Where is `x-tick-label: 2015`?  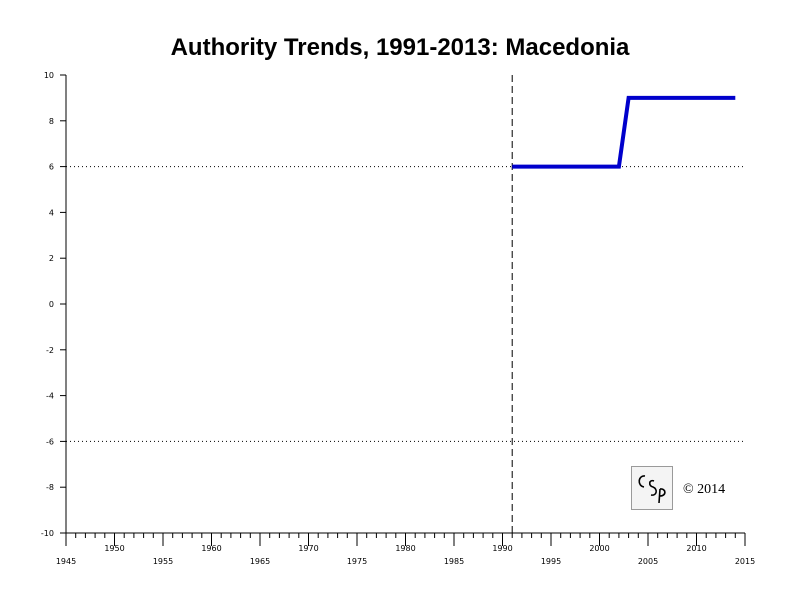
x-tick-label: 2015 is located at coordinates (745, 561).